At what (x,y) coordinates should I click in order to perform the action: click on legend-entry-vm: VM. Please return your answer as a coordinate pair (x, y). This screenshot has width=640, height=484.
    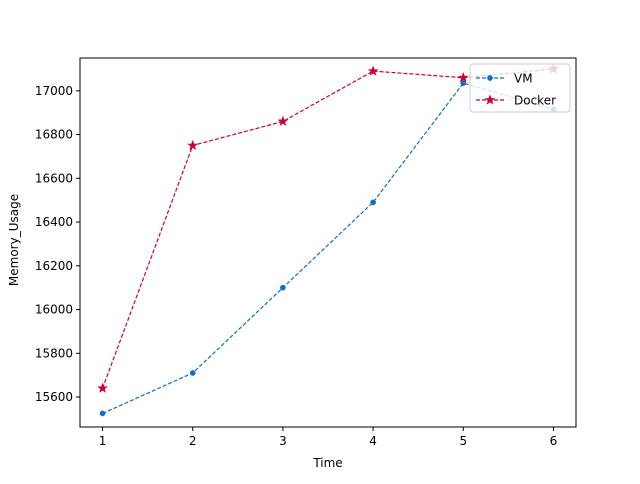
    Looking at the image, I should click on (504, 79).